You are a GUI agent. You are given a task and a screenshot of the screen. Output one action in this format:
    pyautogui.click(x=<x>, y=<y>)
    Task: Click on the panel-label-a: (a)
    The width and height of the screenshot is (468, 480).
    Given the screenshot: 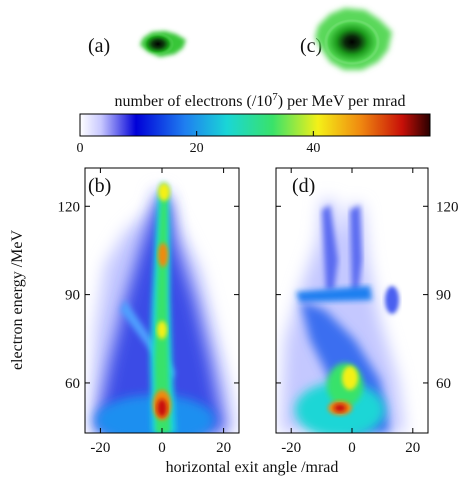 What is the action you would take?
    pyautogui.click(x=99, y=46)
    